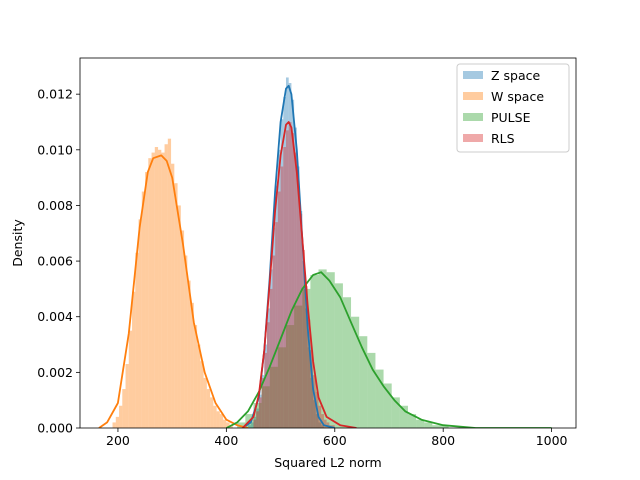  Describe the element at coordinates (327, 462) in the screenshot. I see `x-axis-label: Squared L2 norm` at that location.